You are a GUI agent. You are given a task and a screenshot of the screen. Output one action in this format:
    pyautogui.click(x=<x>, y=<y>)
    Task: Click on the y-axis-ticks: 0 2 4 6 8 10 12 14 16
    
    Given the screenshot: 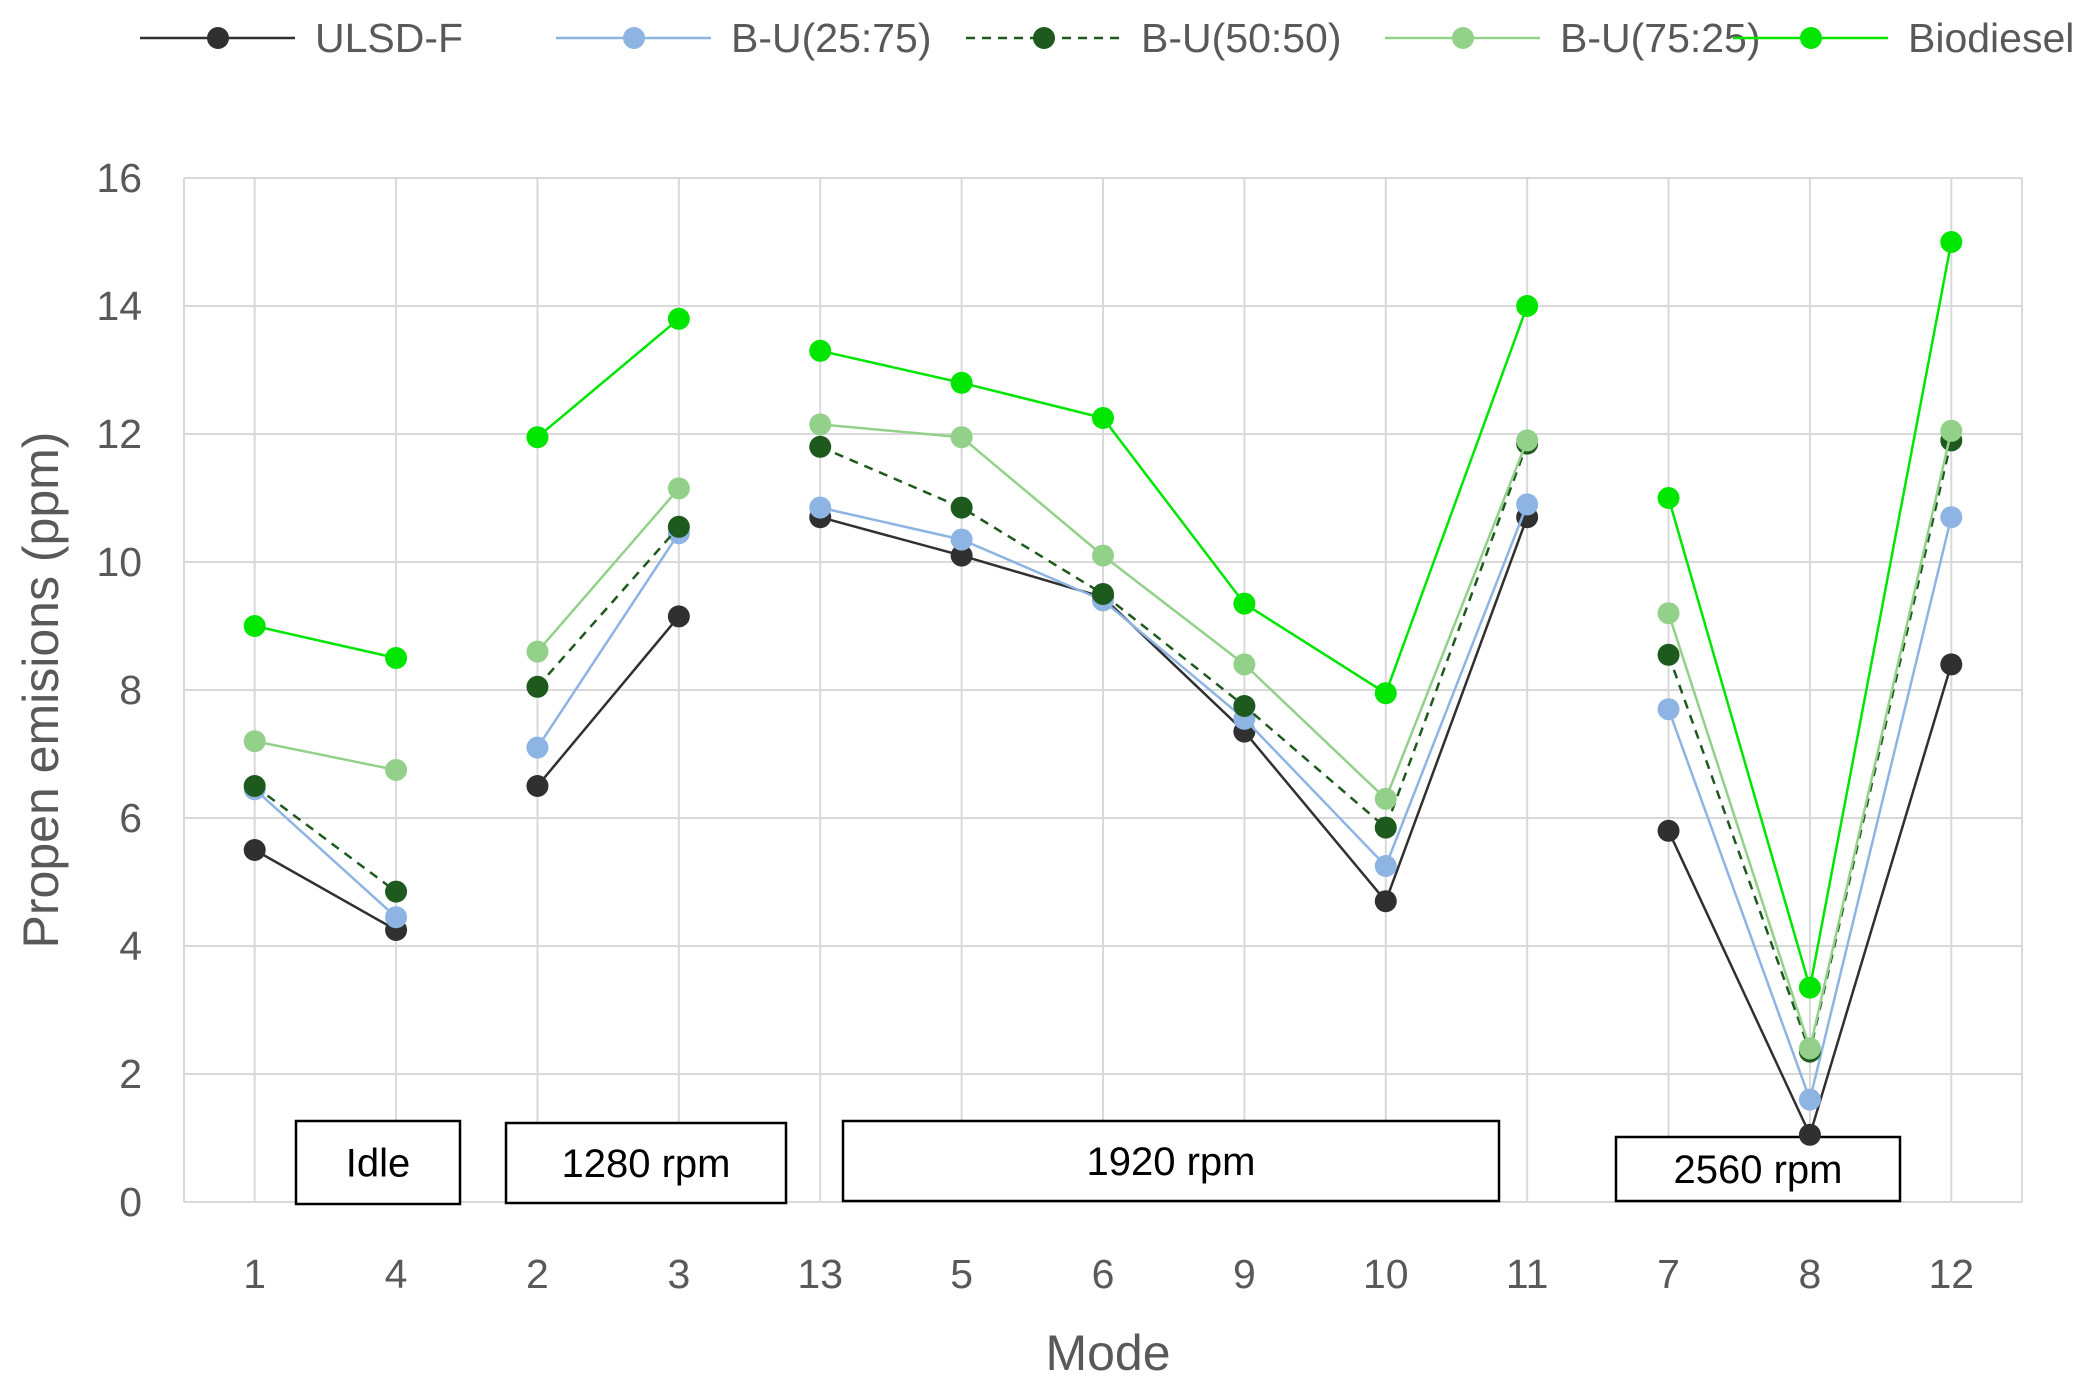 What is the action you would take?
    pyautogui.click(x=119, y=690)
    